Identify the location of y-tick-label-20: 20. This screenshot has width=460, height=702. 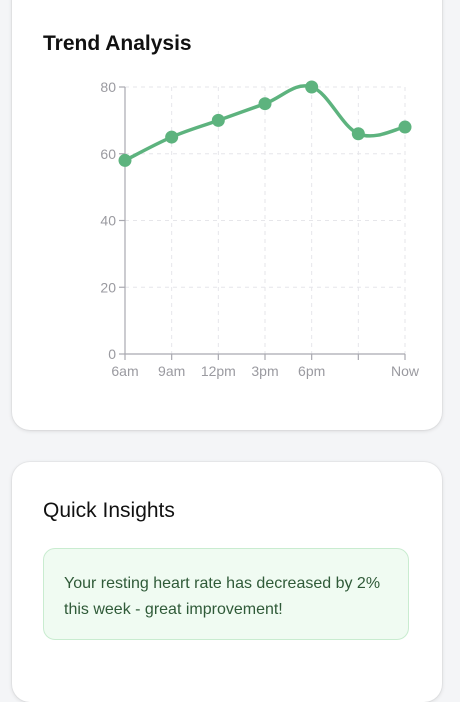
(108, 287).